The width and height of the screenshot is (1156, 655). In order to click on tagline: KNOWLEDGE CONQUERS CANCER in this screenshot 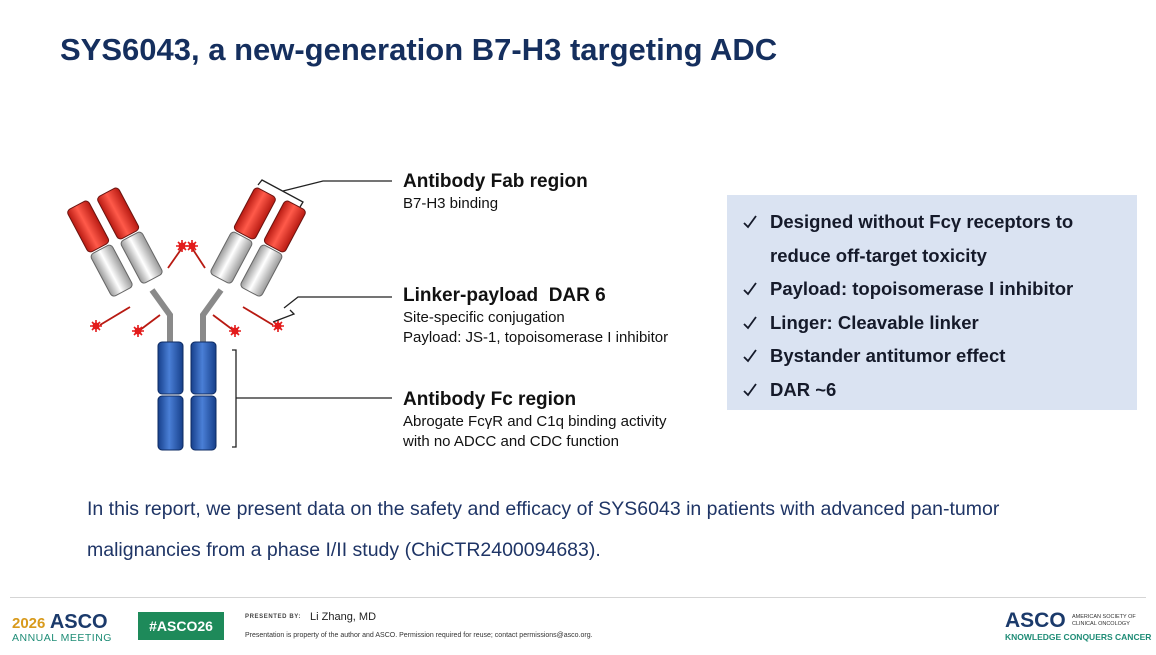, I will do `click(1078, 637)`.